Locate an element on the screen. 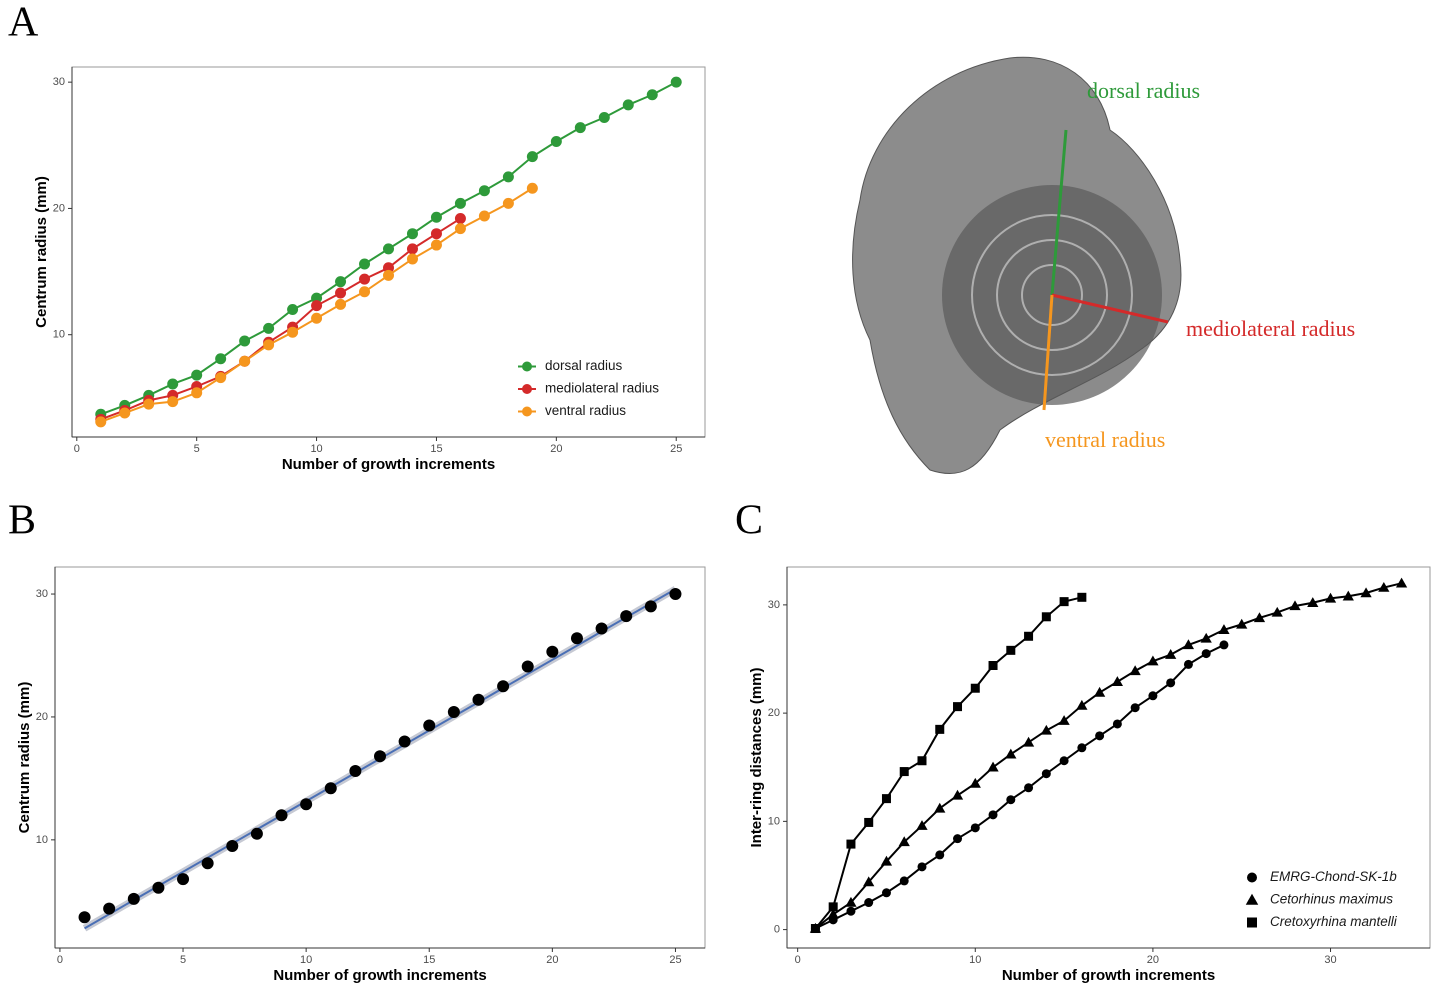  y-tick-label: 20 is located at coordinates (774, 713).